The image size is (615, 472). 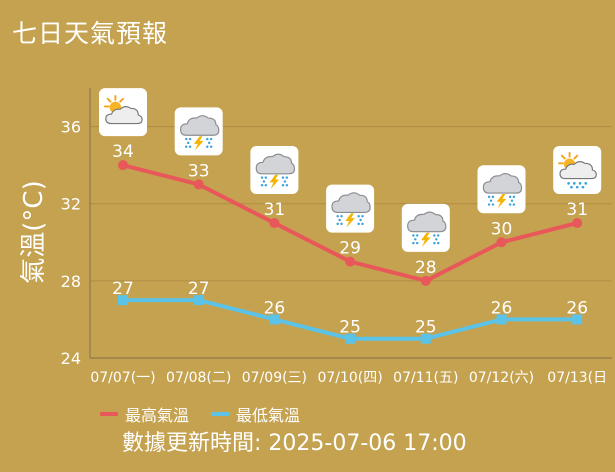 What do you see at coordinates (122, 378) in the screenshot?
I see `x-tick-label-0: 07/07(一)` at bounding box center [122, 378].